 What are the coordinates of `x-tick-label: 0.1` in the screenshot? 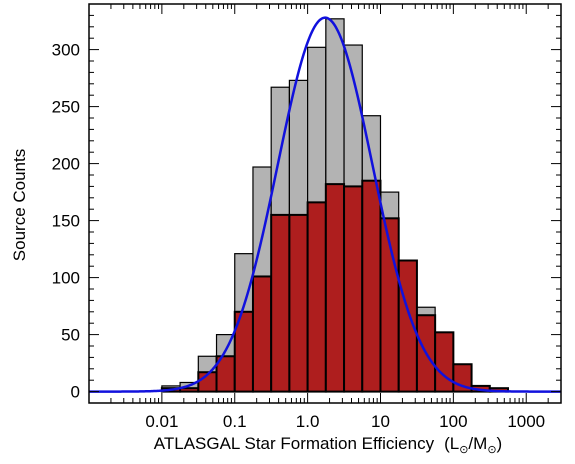 It's located at (235, 421).